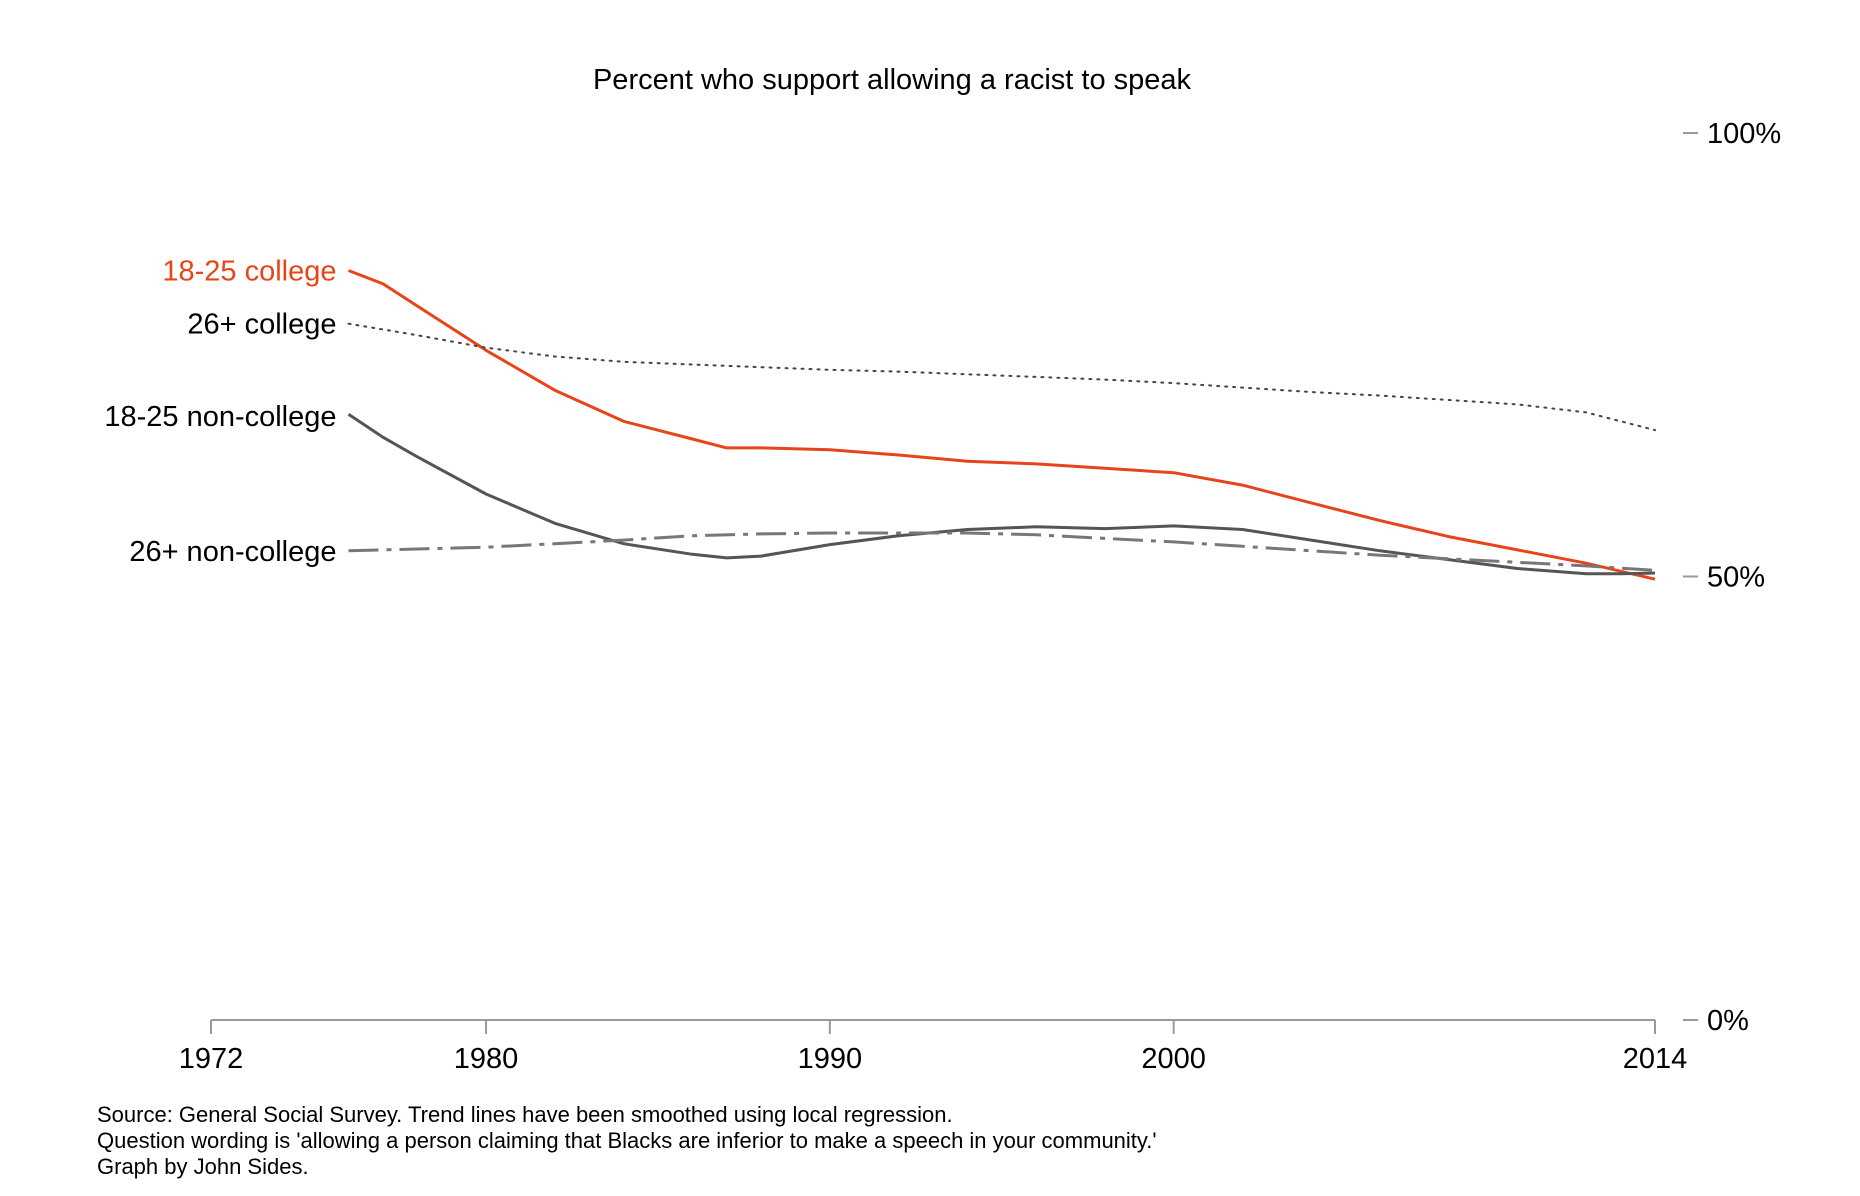 Image resolution: width=1860 pixels, height=1196 pixels. I want to click on series-label: 26+ non-college, so click(232, 552).